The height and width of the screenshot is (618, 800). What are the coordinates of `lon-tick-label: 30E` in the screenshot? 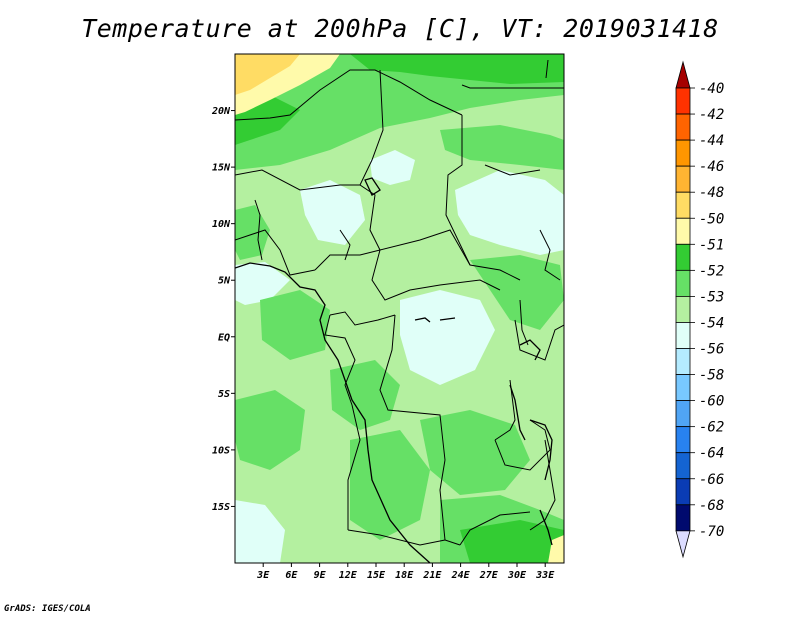 It's located at (517, 575).